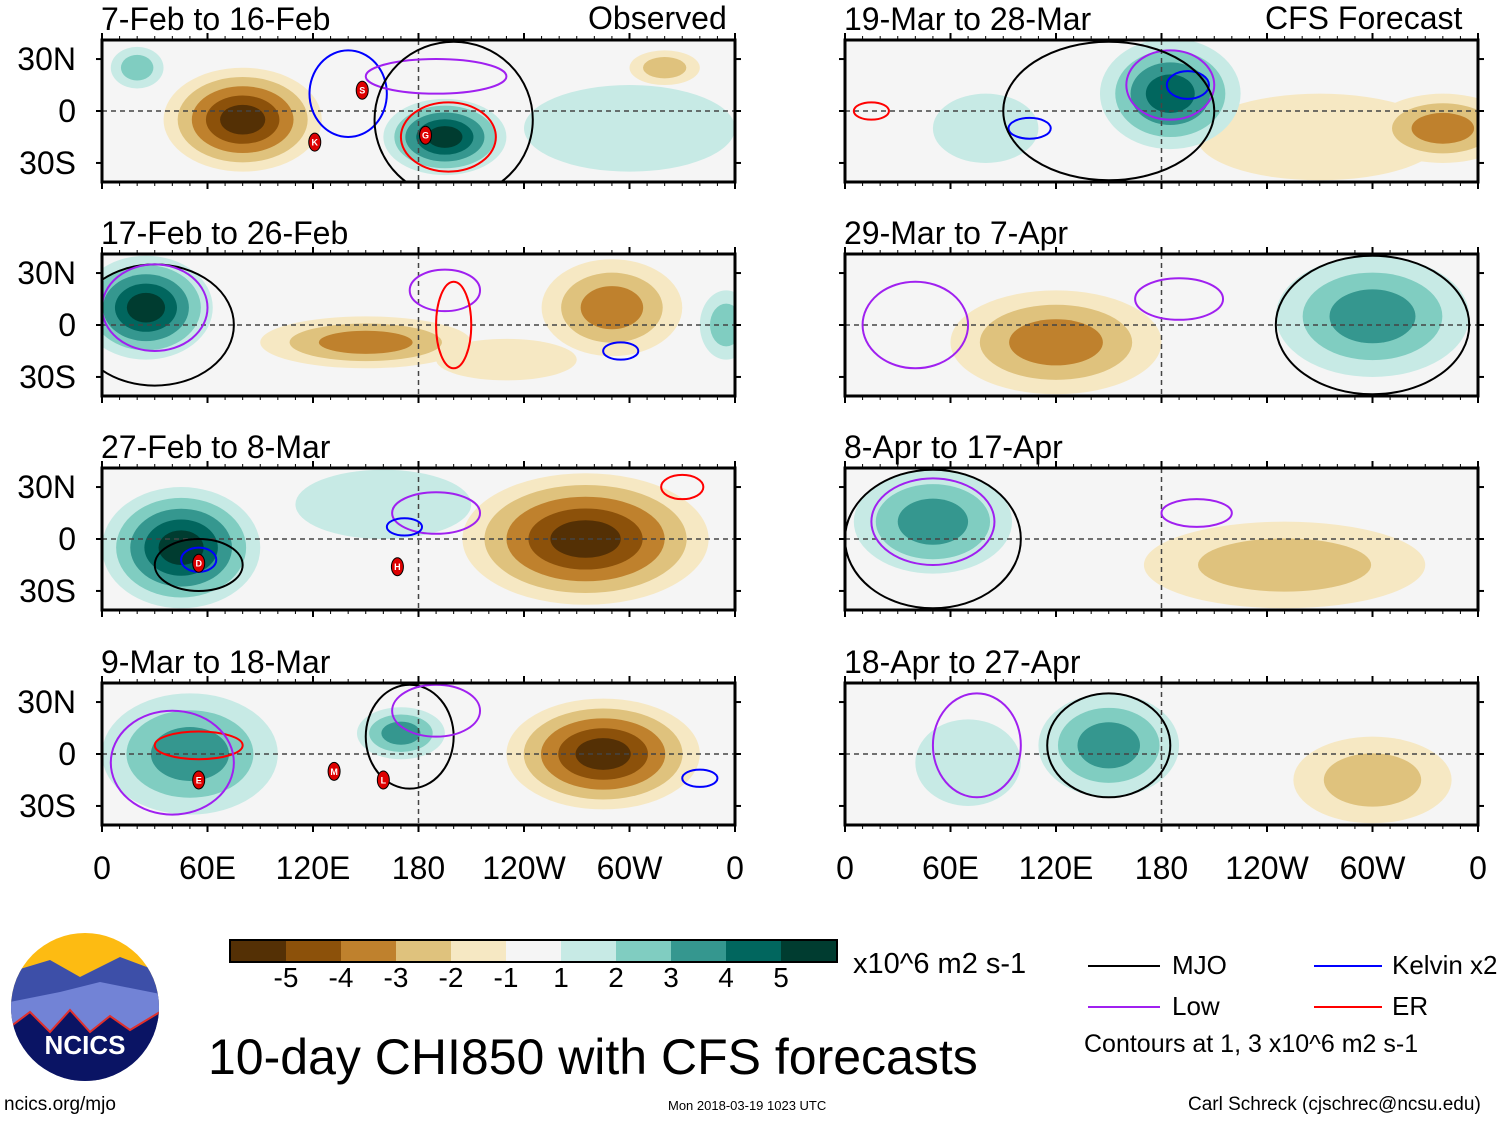 The width and height of the screenshot is (1510, 1121). Describe the element at coordinates (315, 143) in the screenshot. I see `storm-label: K` at that location.